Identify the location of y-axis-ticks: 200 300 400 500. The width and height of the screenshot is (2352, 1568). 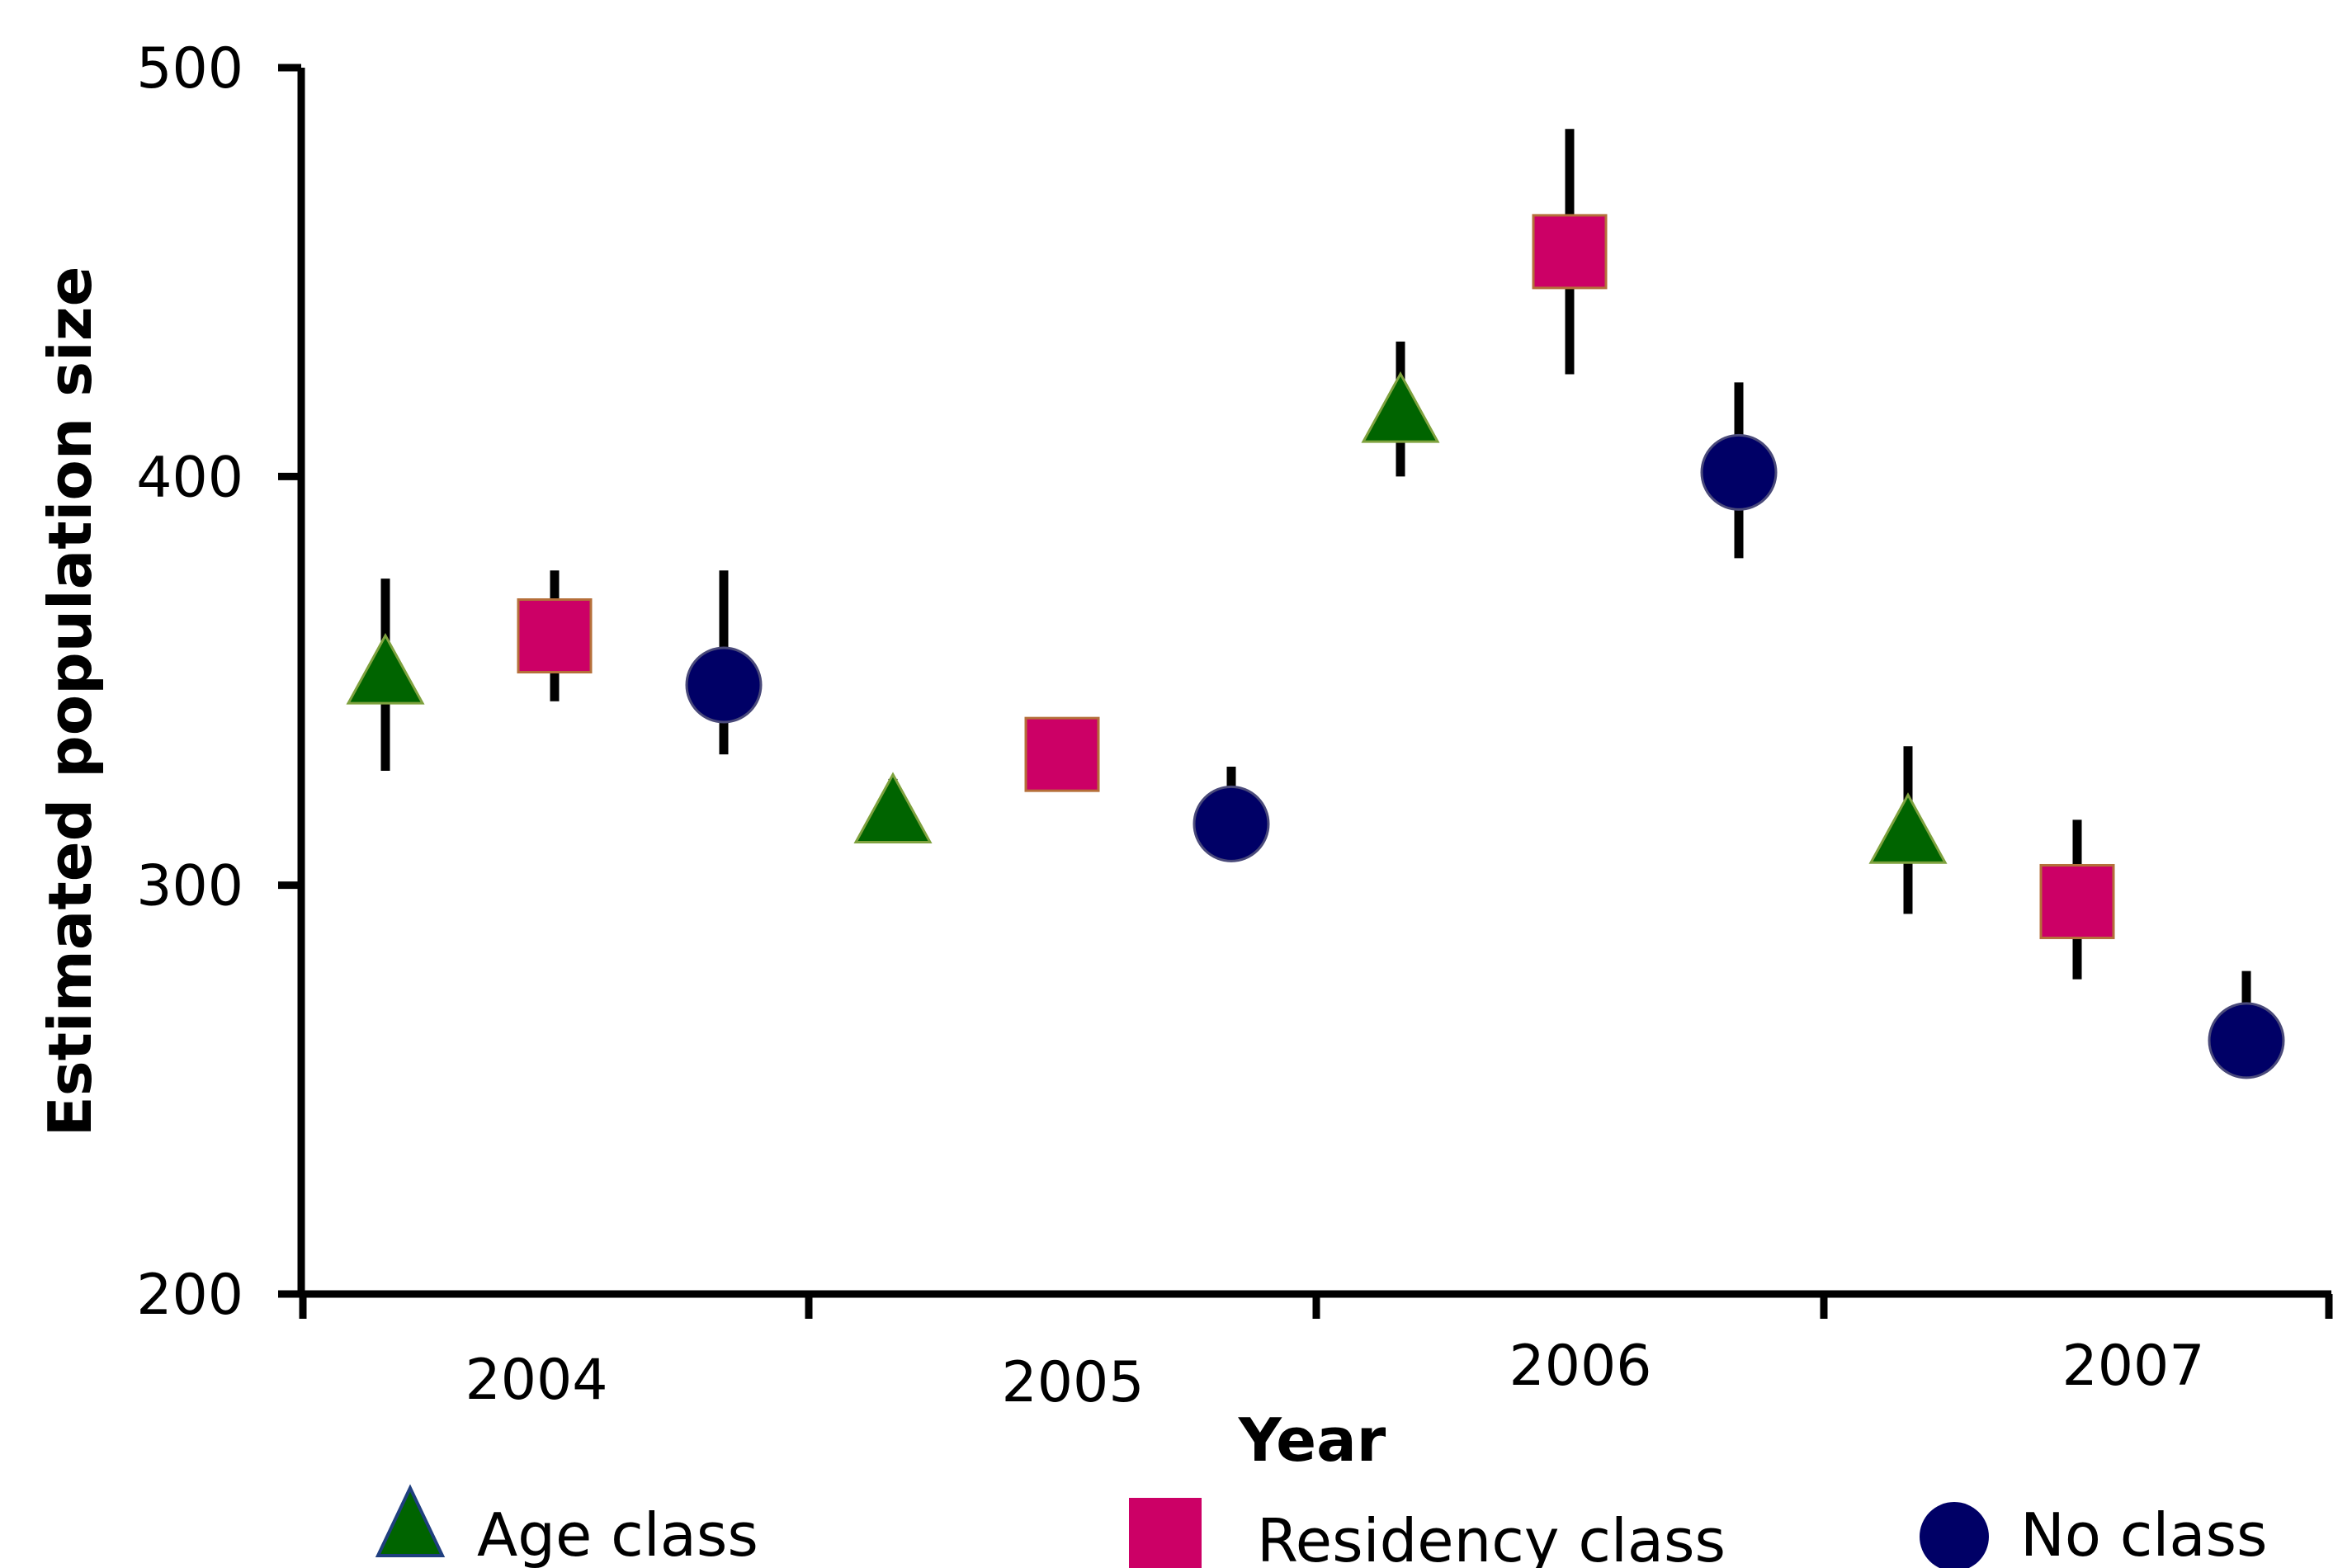
(218, 682).